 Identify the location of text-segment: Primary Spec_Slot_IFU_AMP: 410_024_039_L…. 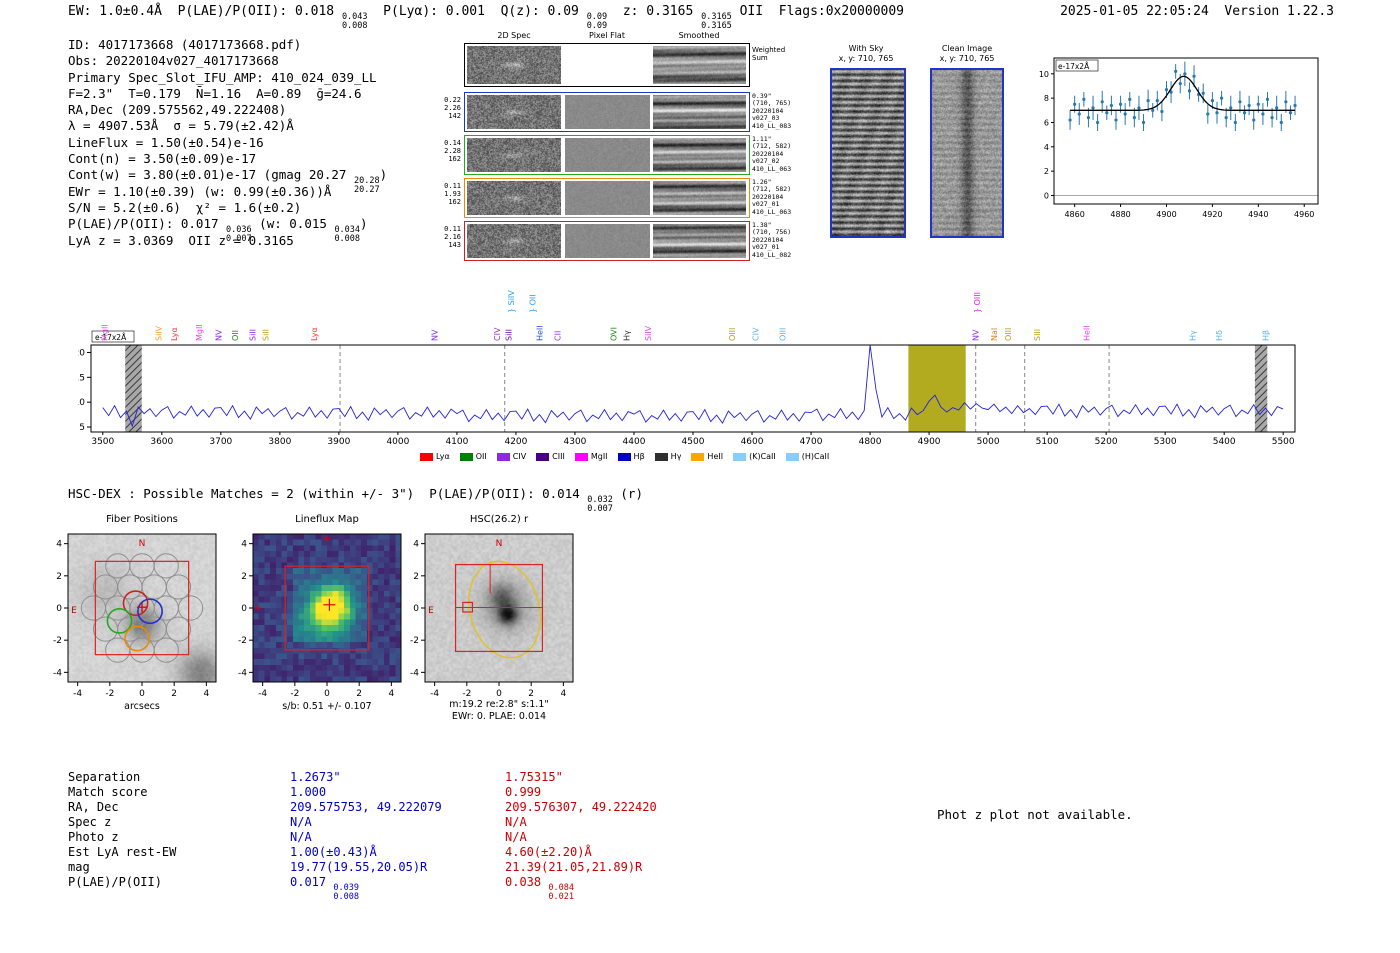
(222, 77).